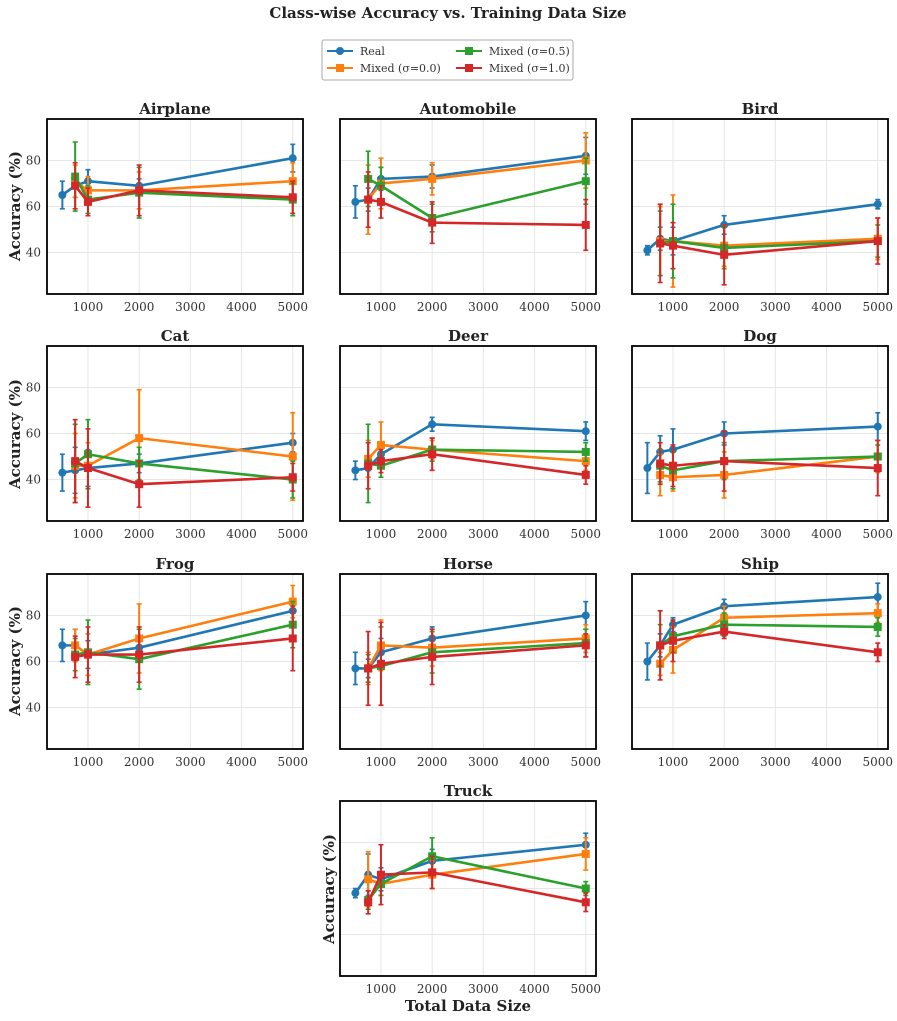  What do you see at coordinates (33, 615) in the screenshot?
I see `y-tick-label: 80` at bounding box center [33, 615].